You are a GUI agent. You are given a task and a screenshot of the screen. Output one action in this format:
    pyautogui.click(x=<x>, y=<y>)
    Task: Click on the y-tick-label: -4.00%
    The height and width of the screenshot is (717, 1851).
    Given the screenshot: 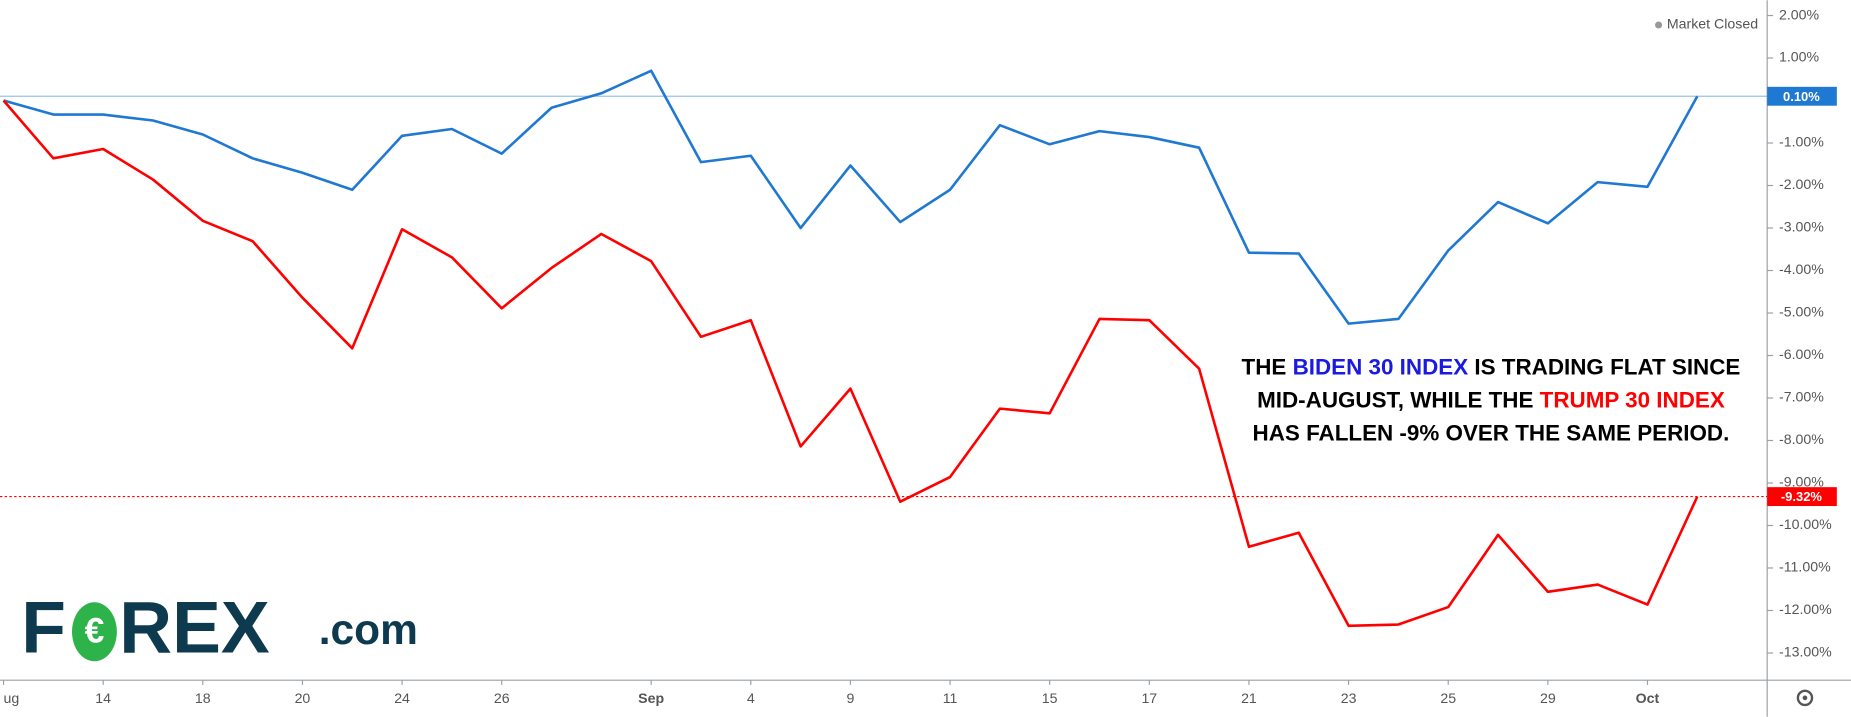 What is the action you would take?
    pyautogui.click(x=1801, y=270)
    